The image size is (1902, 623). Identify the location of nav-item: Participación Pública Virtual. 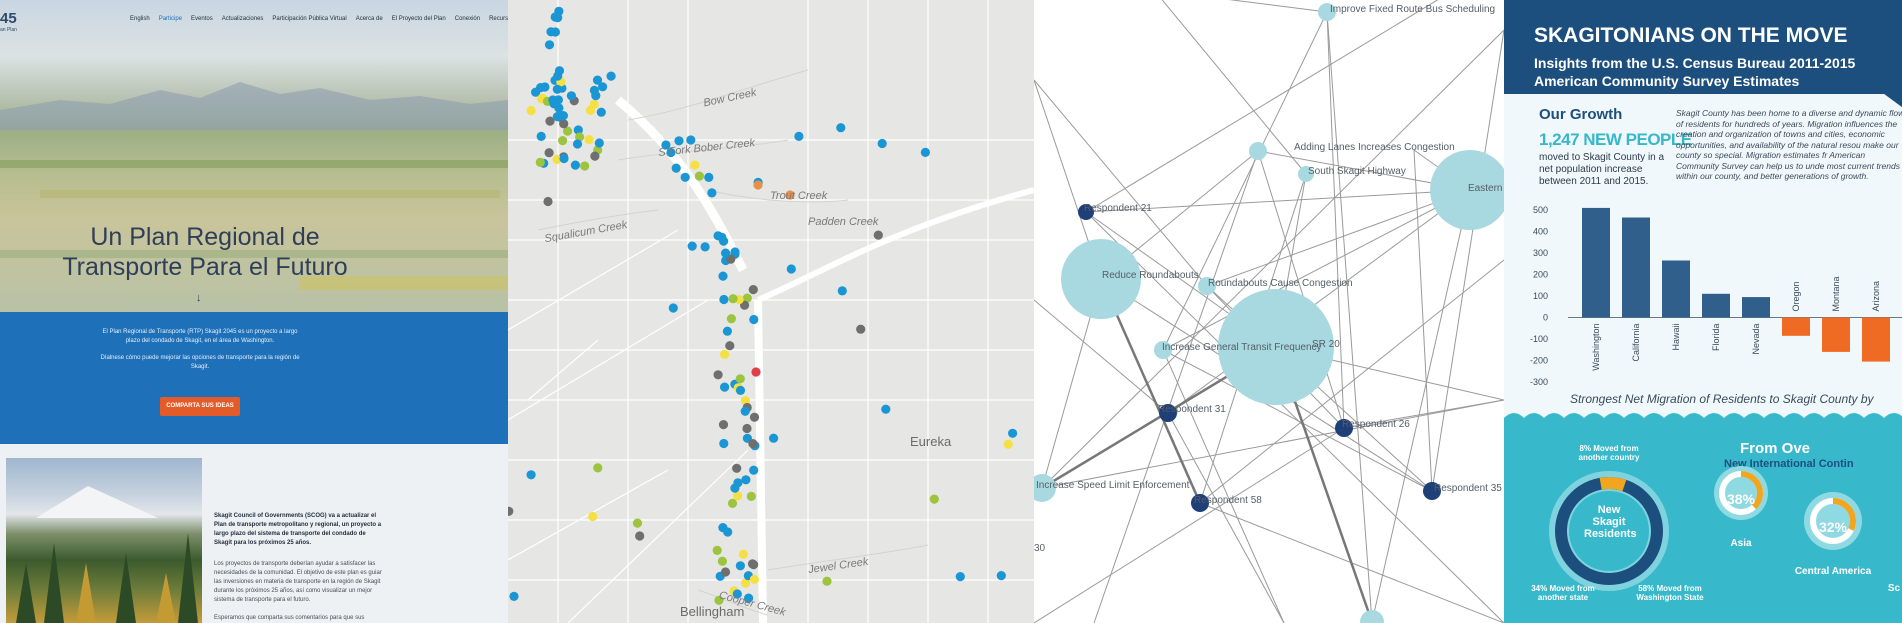
(309, 19).